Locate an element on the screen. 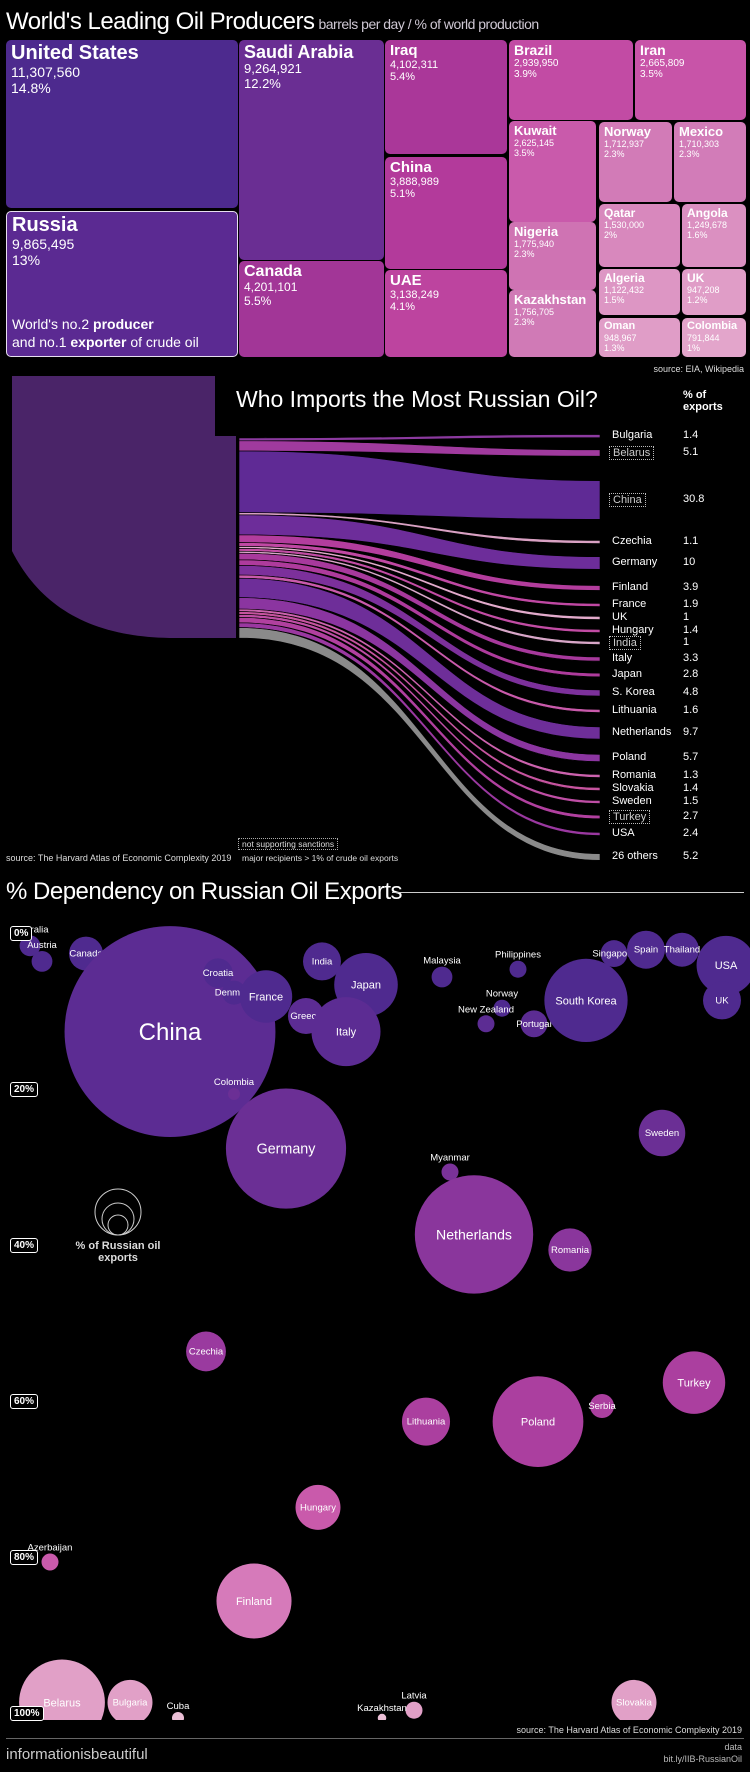 Image resolution: width=750 pixels, height=1772 pixels. bubble-norway is located at coordinates (502, 1008).